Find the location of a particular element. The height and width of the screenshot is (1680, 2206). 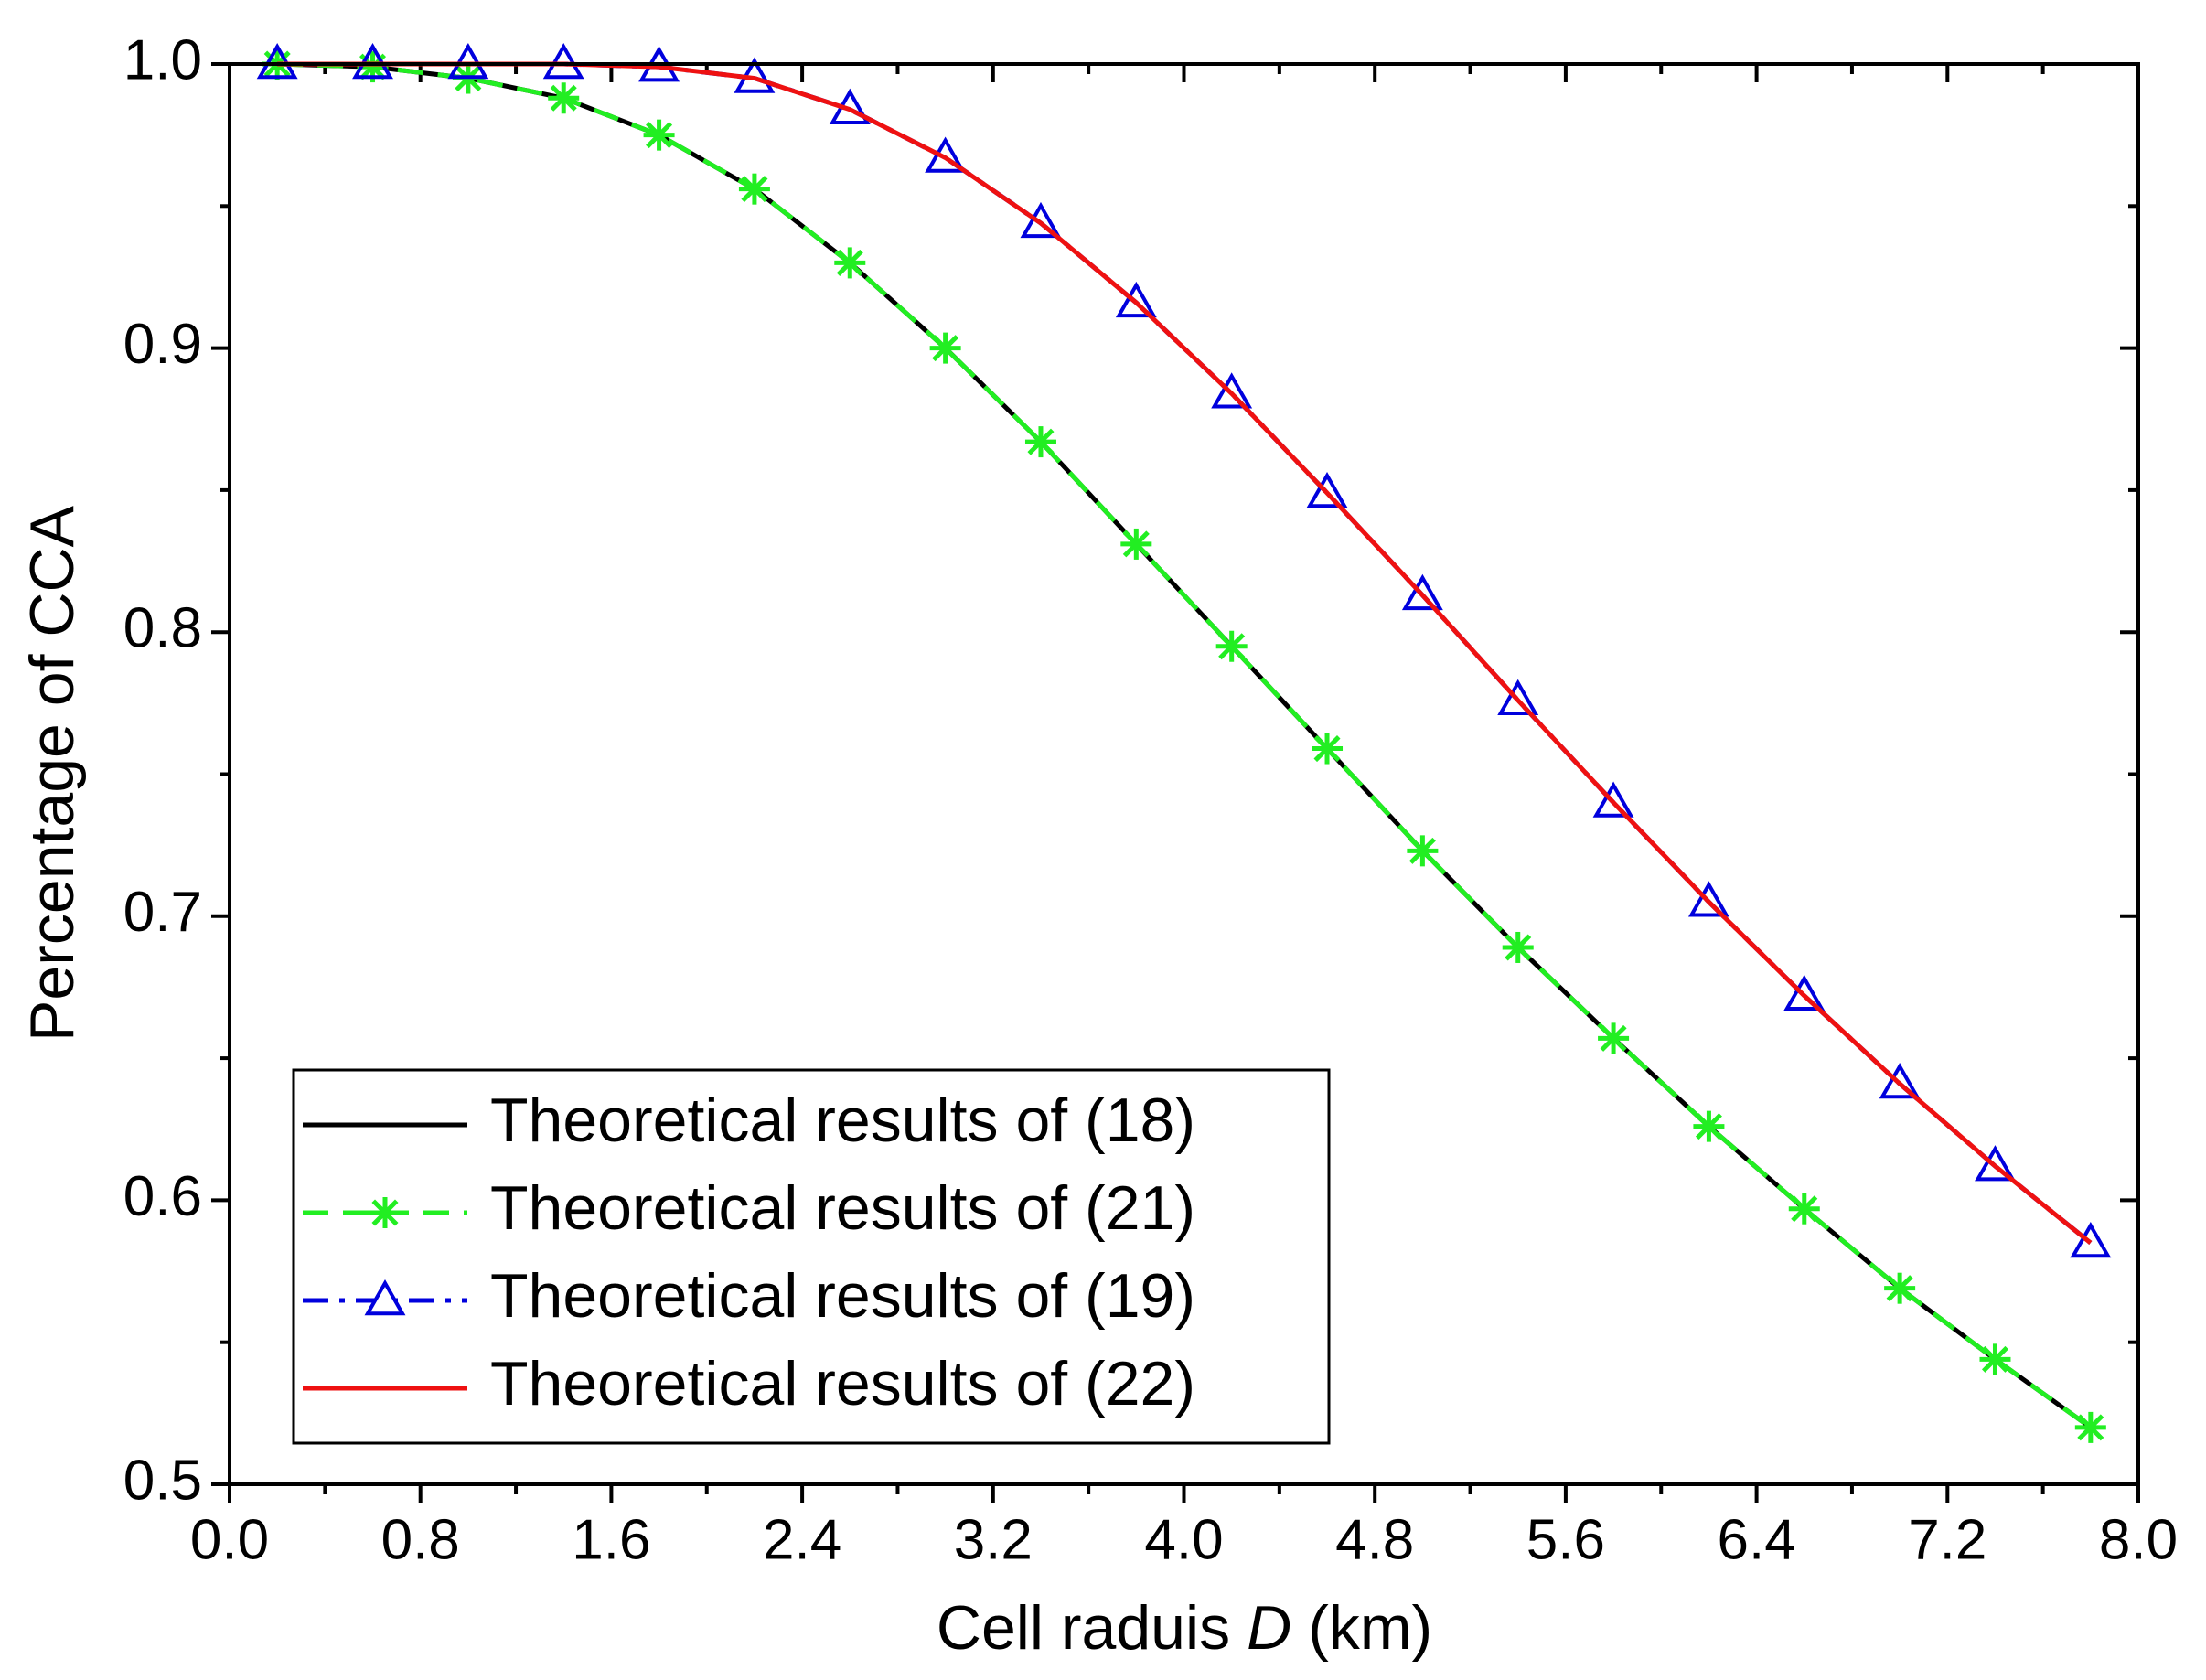

y-tick-label: 0.7 is located at coordinates (162, 912).